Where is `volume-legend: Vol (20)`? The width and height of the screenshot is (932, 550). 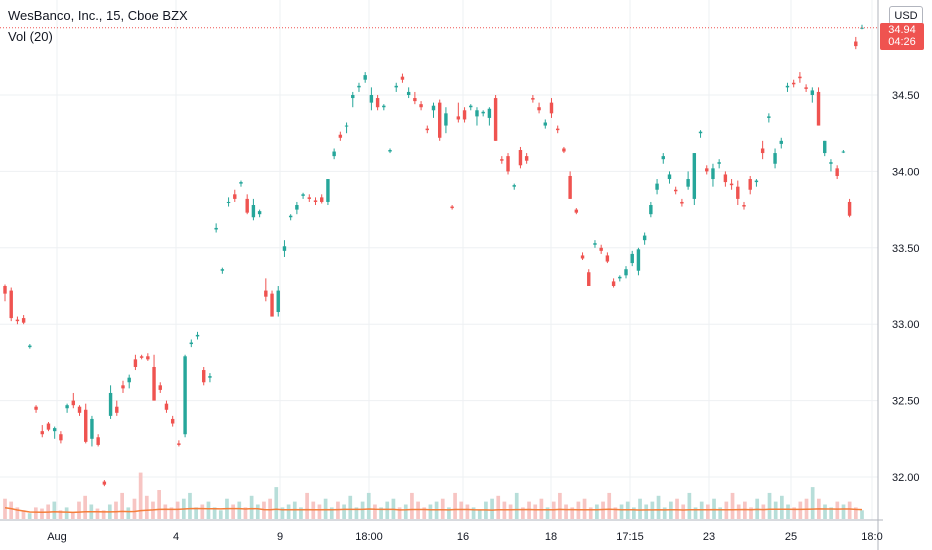 volume-legend: Vol (20) is located at coordinates (30, 36).